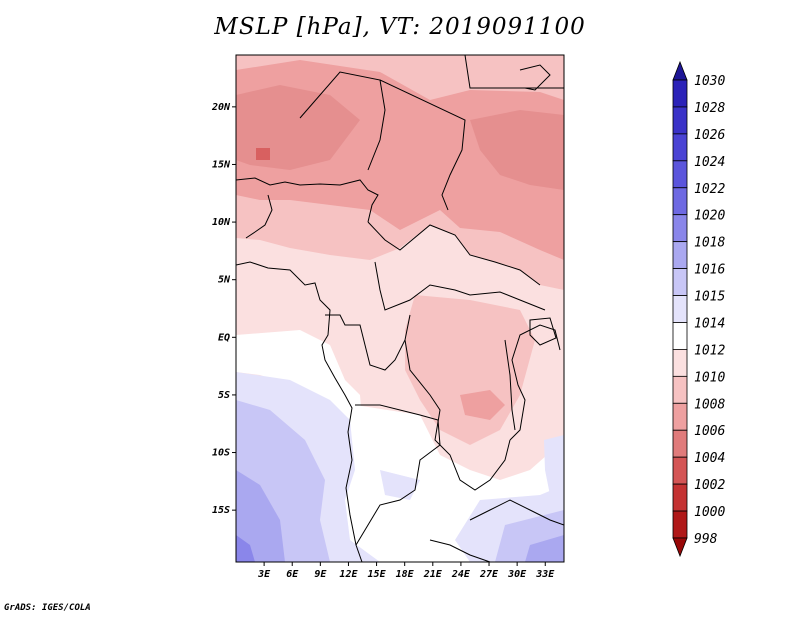 The width and height of the screenshot is (800, 618). I want to click on colorbar-level-label: 998, so click(706, 539).